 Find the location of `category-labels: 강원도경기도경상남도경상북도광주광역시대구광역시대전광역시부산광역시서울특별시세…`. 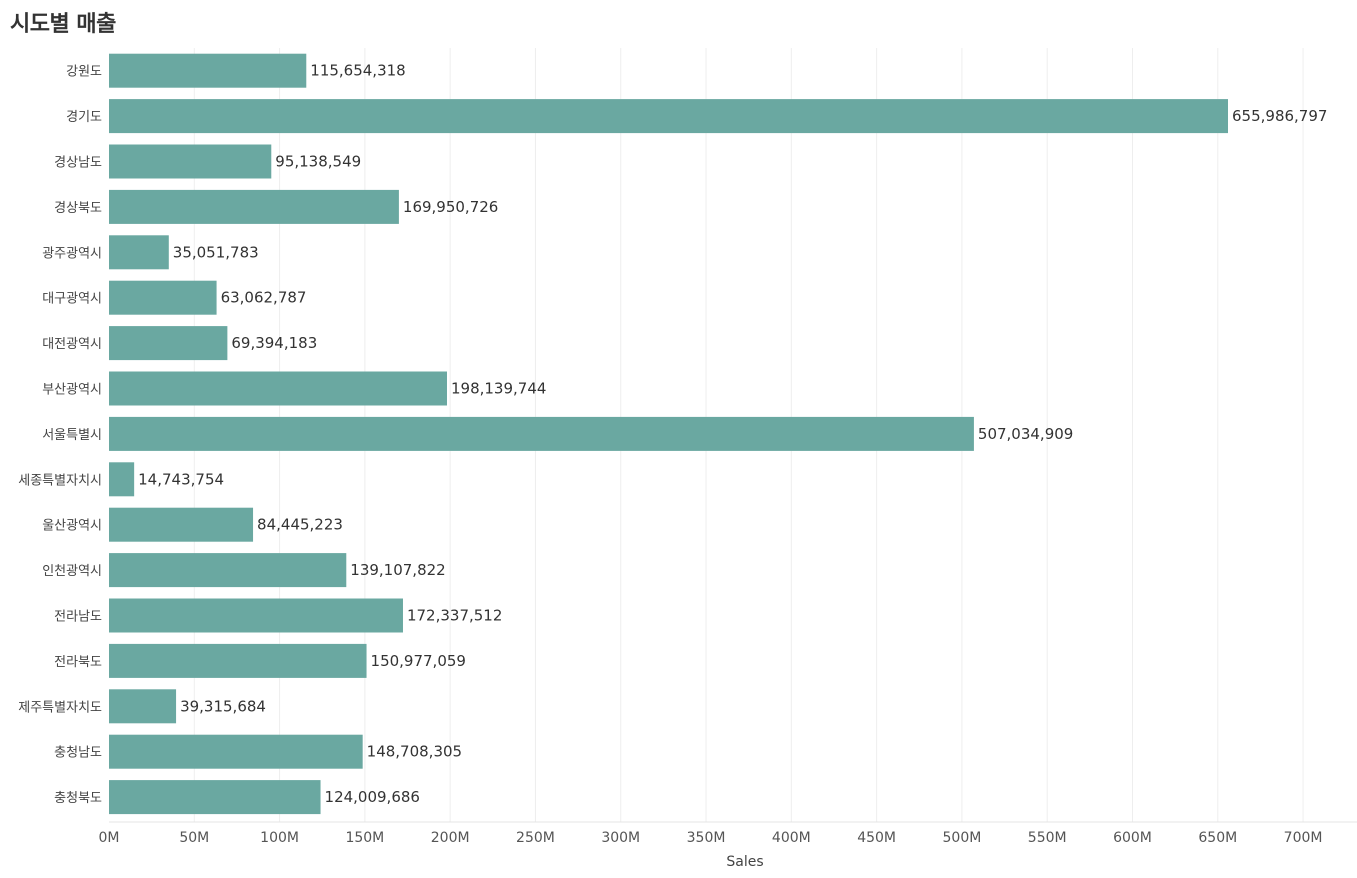

category-labels: 강원도경기도경상남도경상북도광주광역시대구광역시대전광역시부산광역시서울특별시세… is located at coordinates (60, 435).